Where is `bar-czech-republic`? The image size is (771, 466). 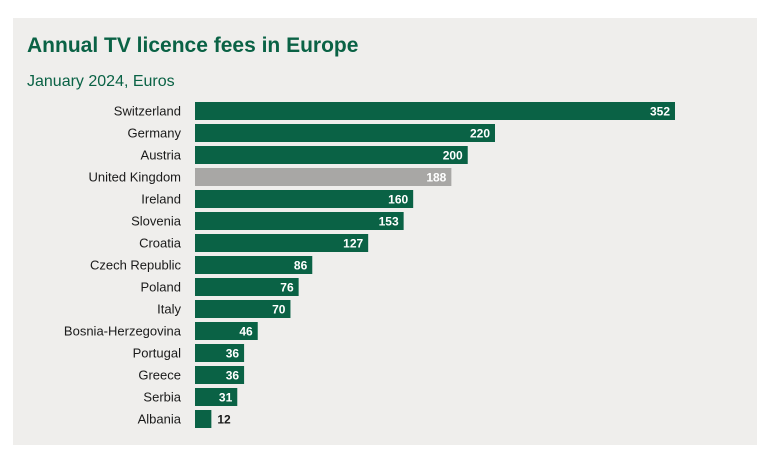 bar-czech-republic is located at coordinates (254, 265).